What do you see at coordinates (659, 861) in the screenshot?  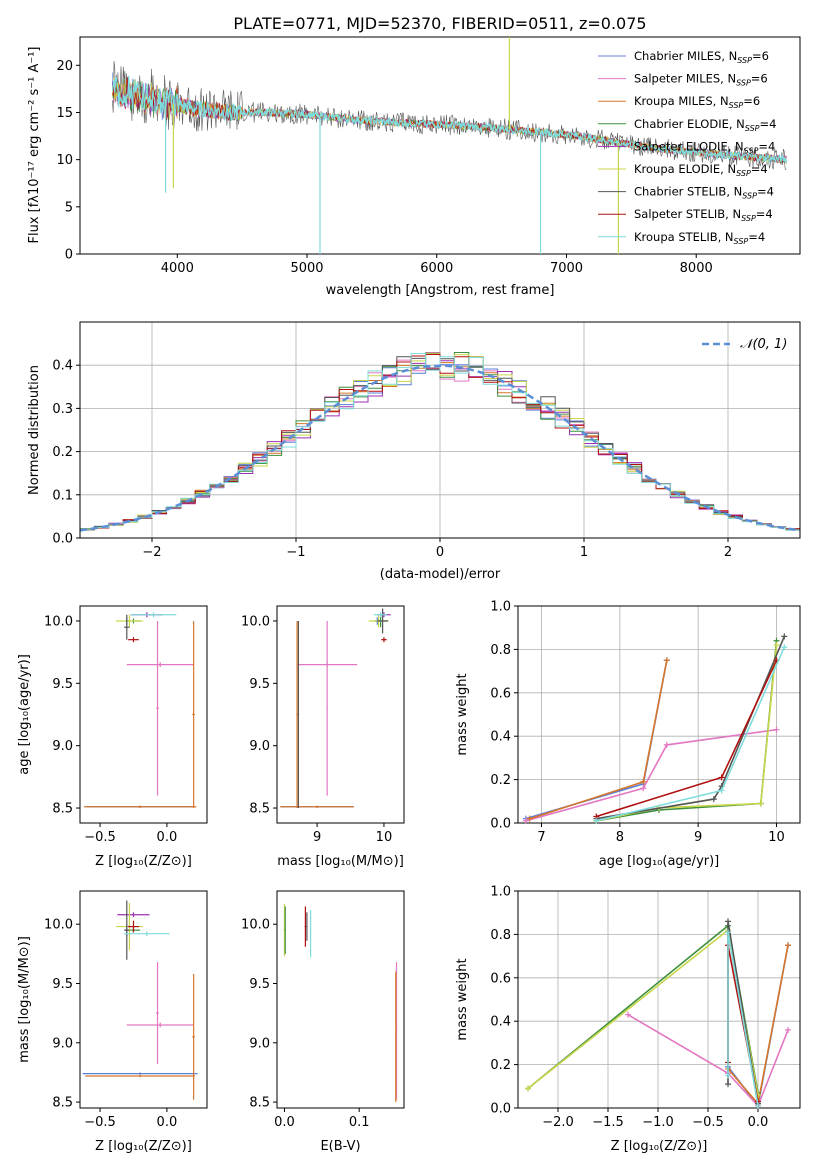 I see `panel-xlabel: age [log₁₀(age/yr)]` at bounding box center [659, 861].